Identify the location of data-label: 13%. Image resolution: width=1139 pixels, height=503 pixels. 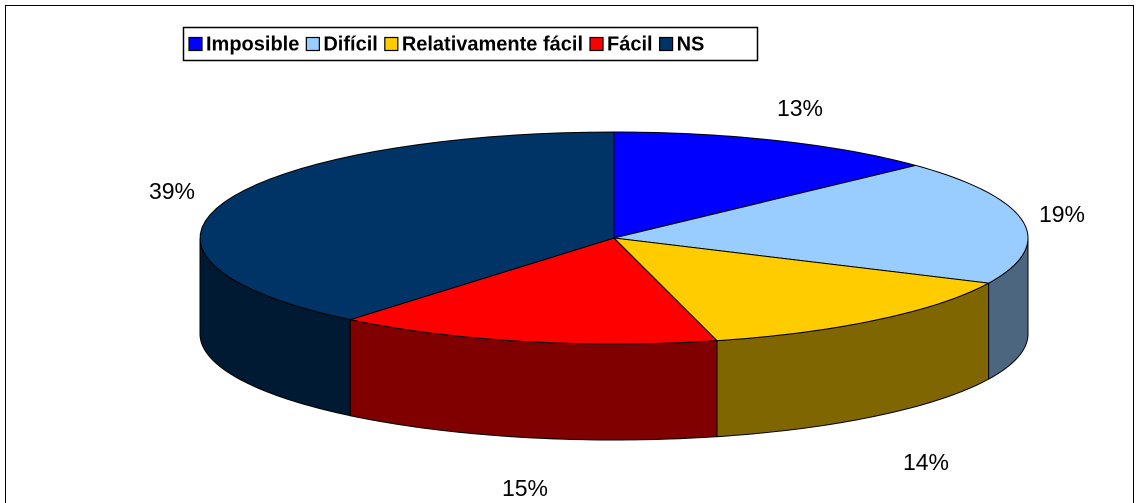
(800, 108).